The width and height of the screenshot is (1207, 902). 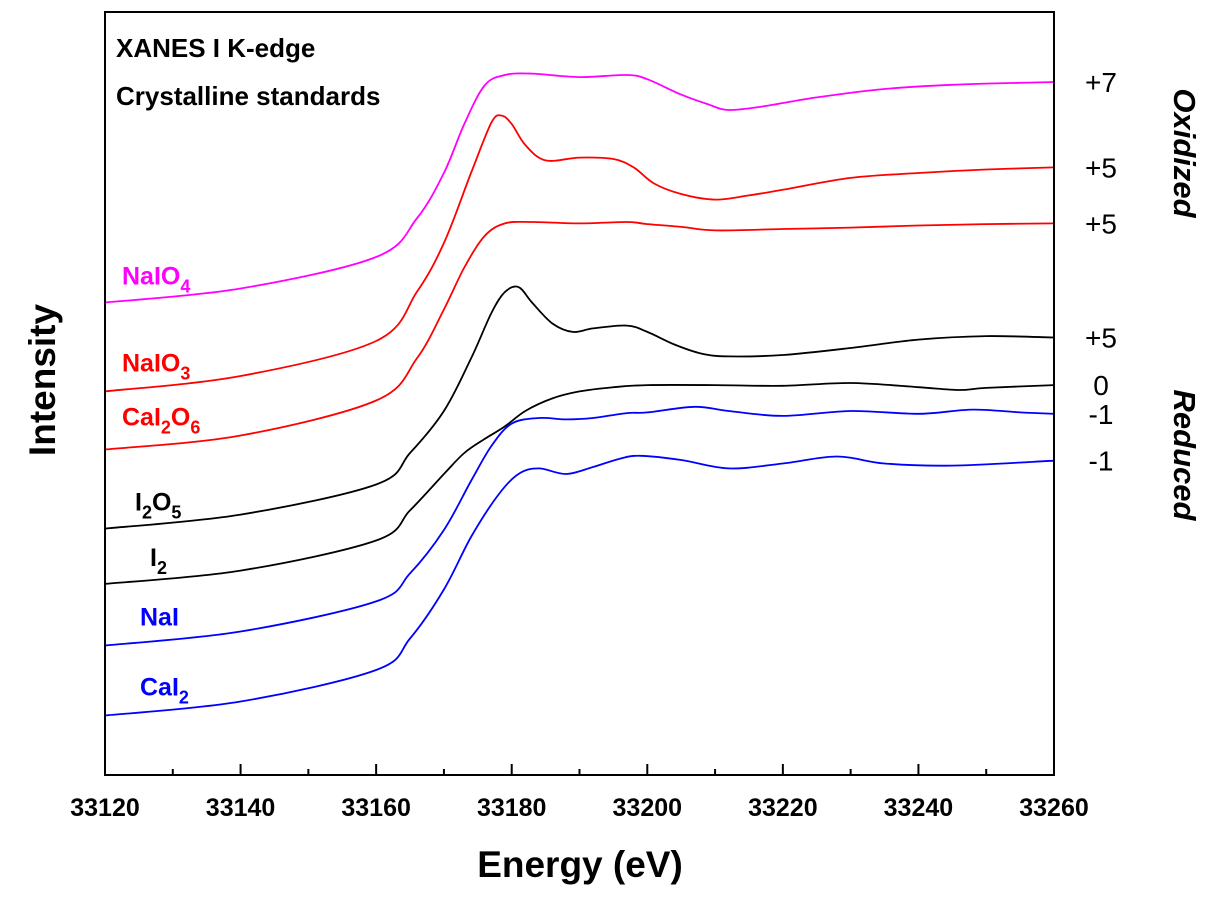 I want to click on annotation-line-1: XANES I K-edge, so click(x=215, y=48).